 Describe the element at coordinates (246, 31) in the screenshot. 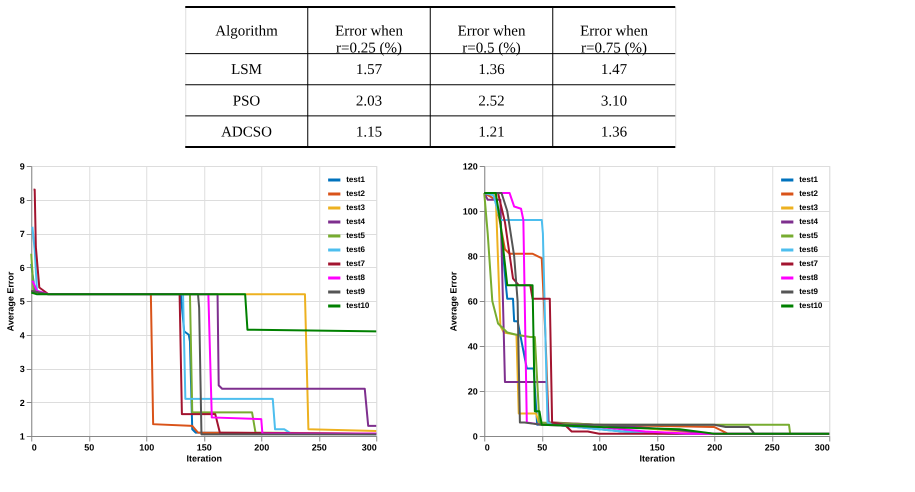

I see `text: Algorithm` at that location.